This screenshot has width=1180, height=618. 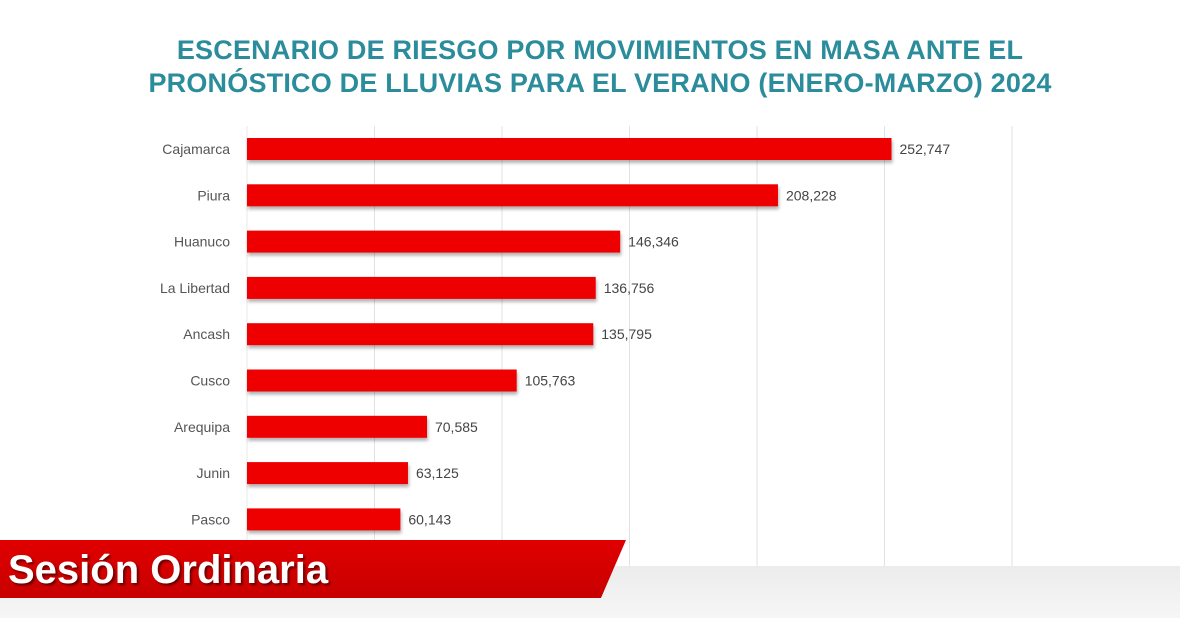 I want to click on data-label: 60,143, so click(x=429, y=519).